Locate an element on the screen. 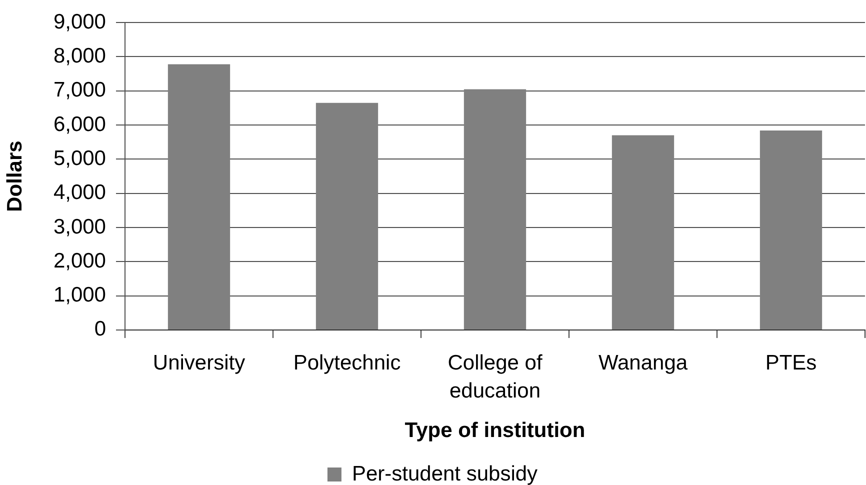 The height and width of the screenshot is (485, 866). y-tick-label: 1,000 is located at coordinates (79, 295).